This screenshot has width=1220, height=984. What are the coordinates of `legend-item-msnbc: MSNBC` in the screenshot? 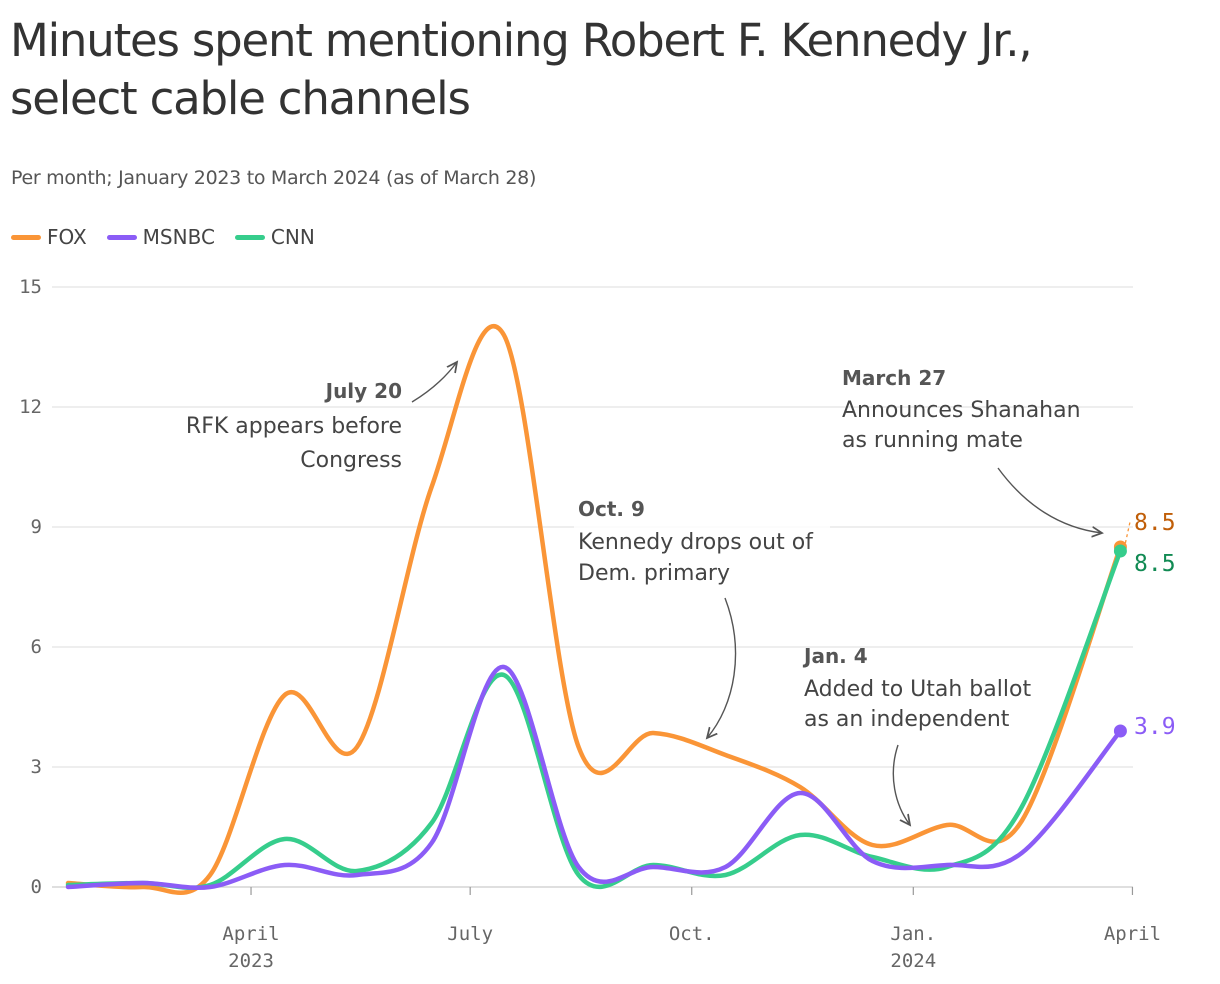 It's located at (160, 237).